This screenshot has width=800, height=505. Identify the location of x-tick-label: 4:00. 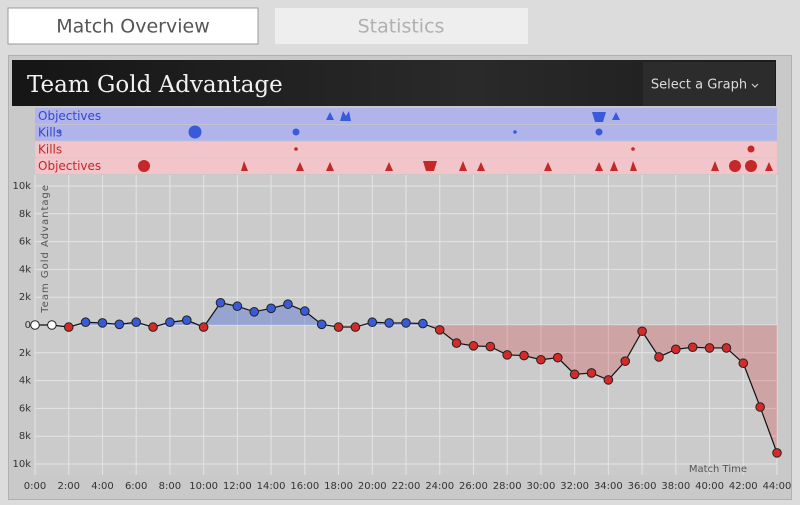
(102, 486).